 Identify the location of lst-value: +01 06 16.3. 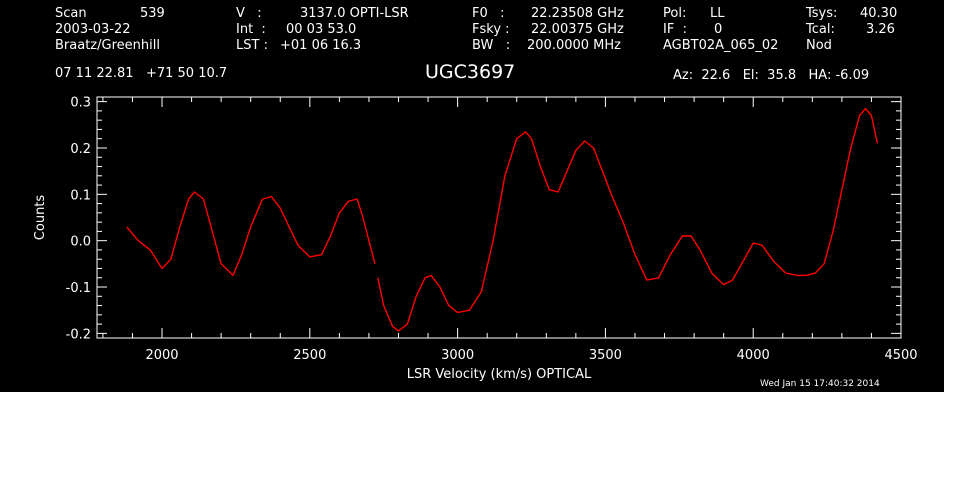
(321, 45).